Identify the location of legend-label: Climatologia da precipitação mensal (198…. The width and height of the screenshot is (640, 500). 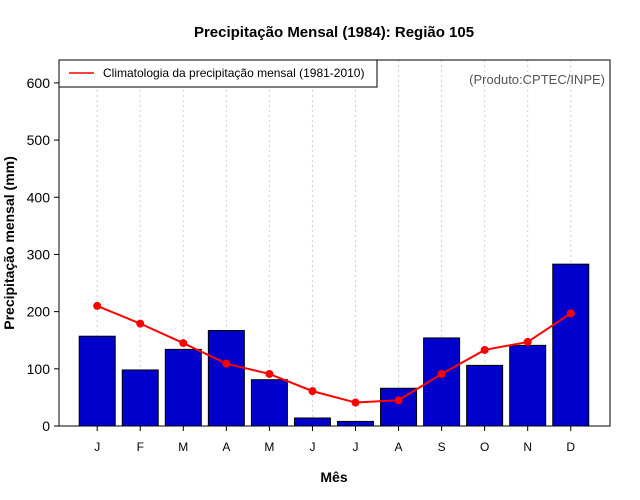
(233, 73).